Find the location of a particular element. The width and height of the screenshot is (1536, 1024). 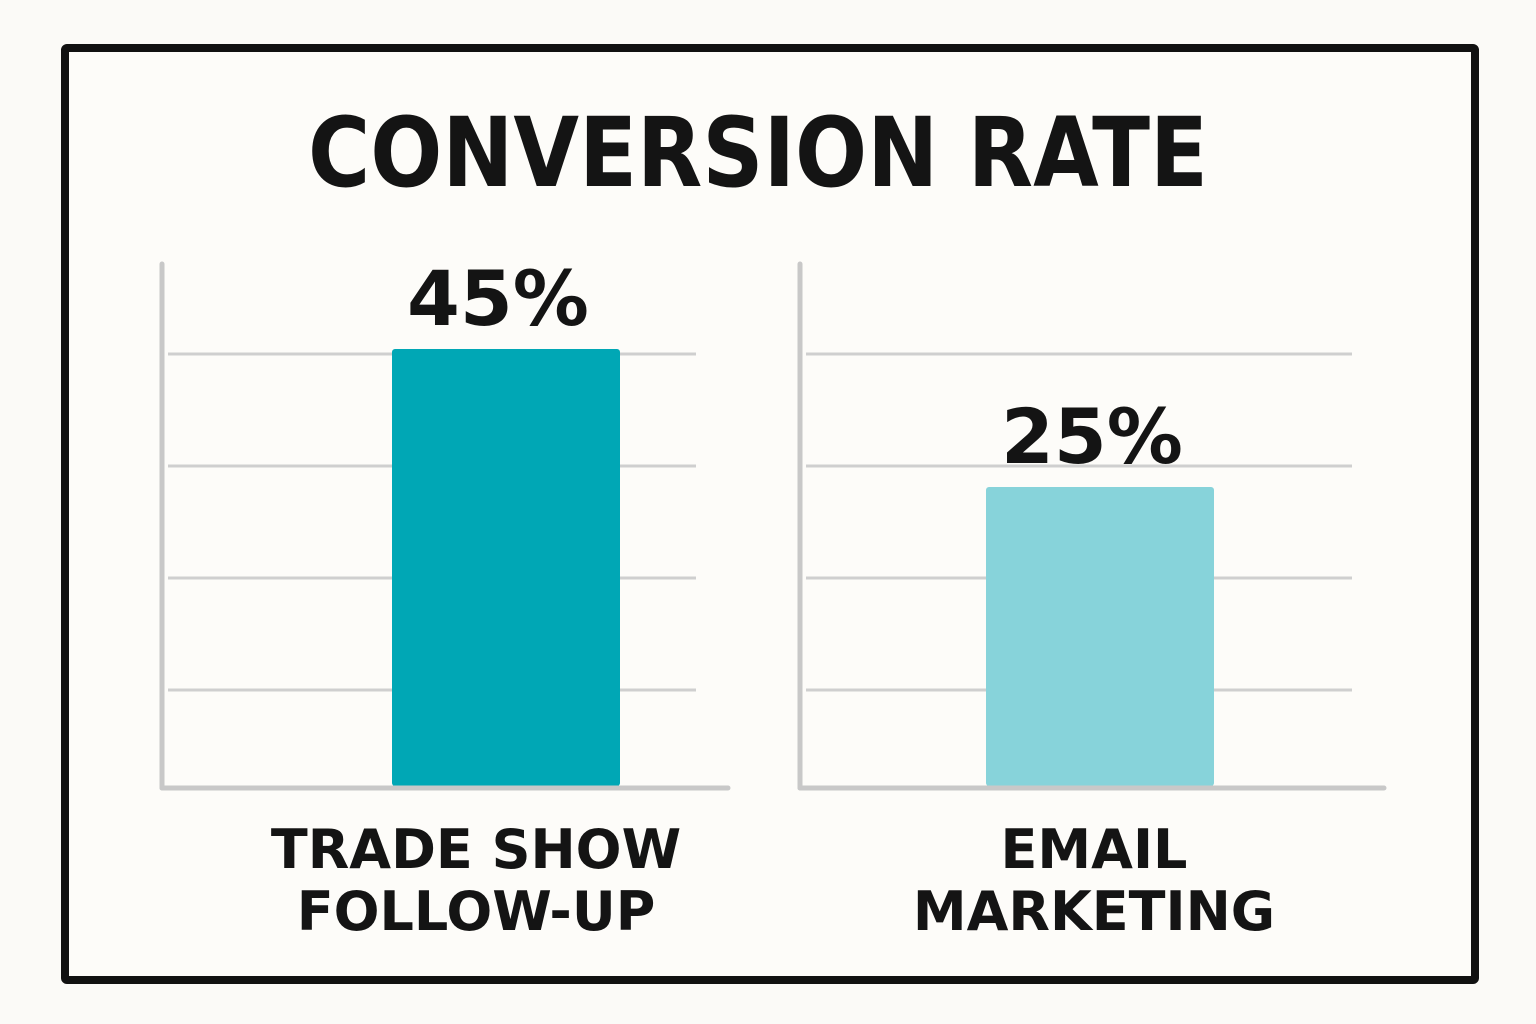

value-label-1: 45% is located at coordinates (498, 298).